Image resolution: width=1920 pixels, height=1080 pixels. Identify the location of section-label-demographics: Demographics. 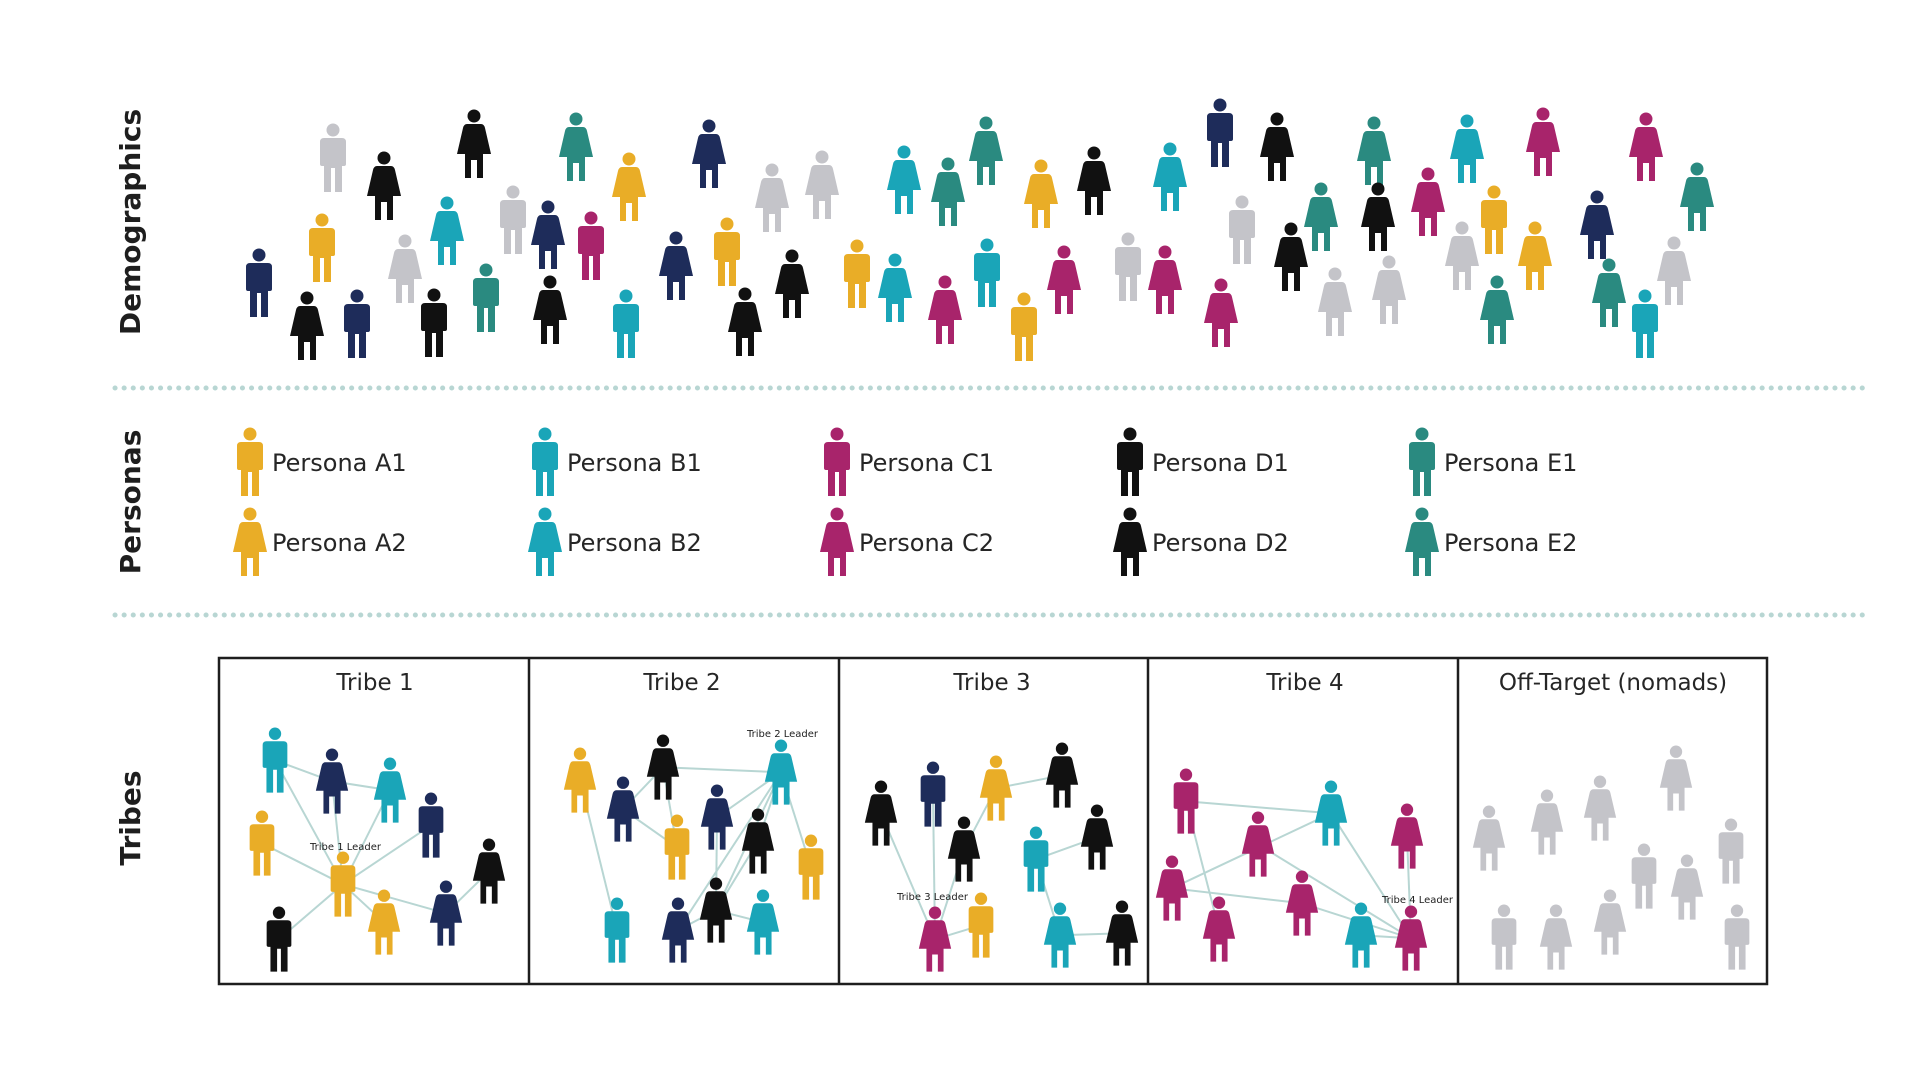
(130, 222).